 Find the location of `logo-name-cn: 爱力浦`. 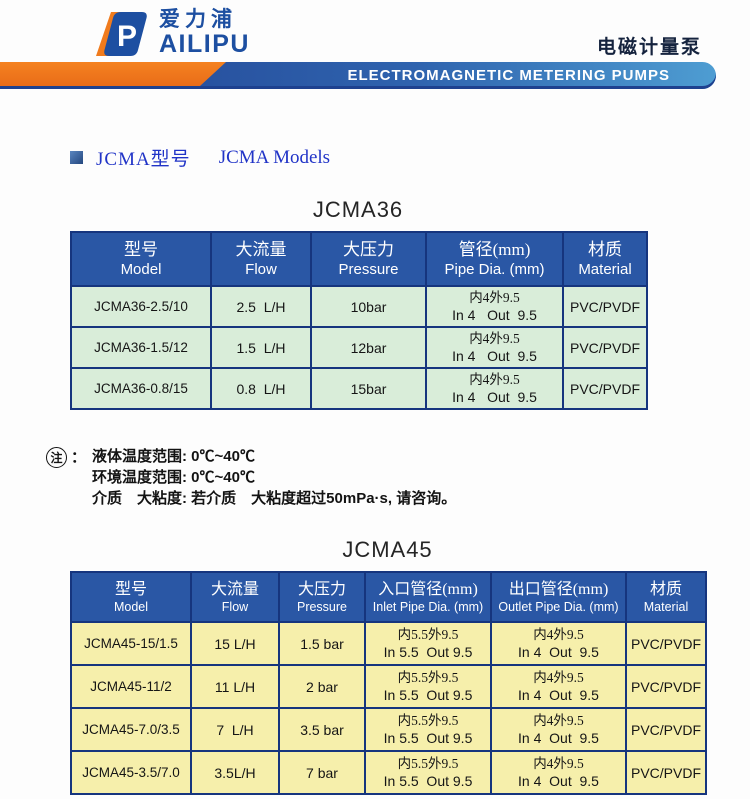

logo-name-cn: 爱力浦 is located at coordinates (198, 19).